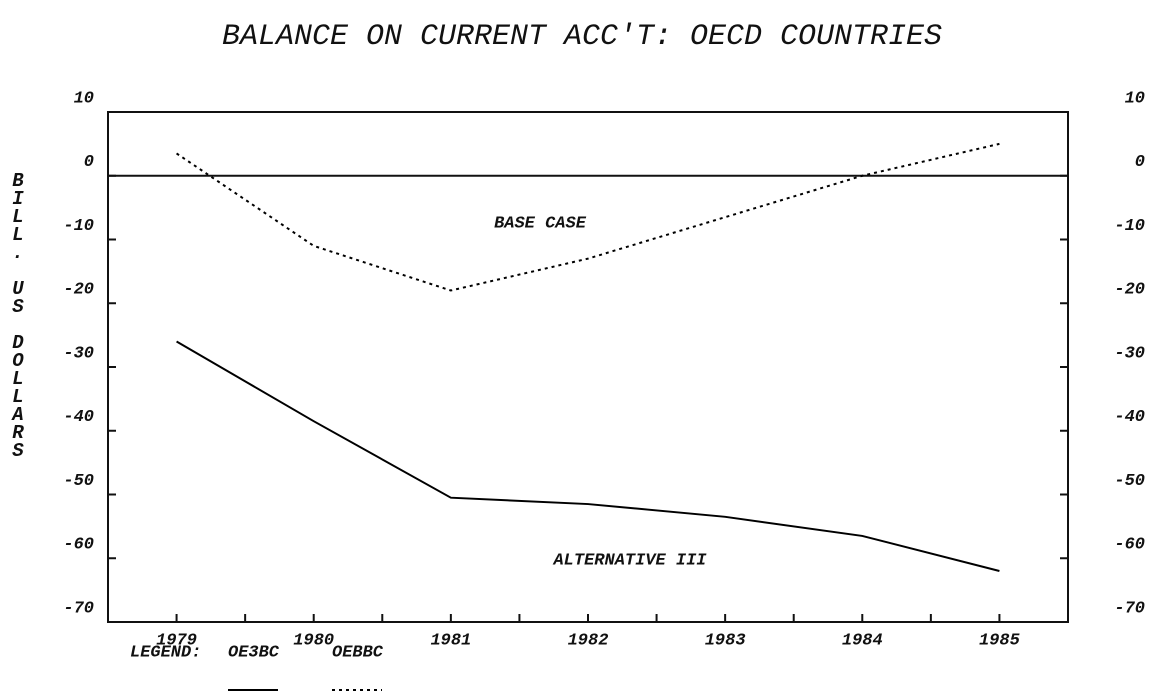 The width and height of the screenshot is (1165, 697). What do you see at coordinates (725, 640) in the screenshot?
I see `x-tick-label: 1983` at bounding box center [725, 640].